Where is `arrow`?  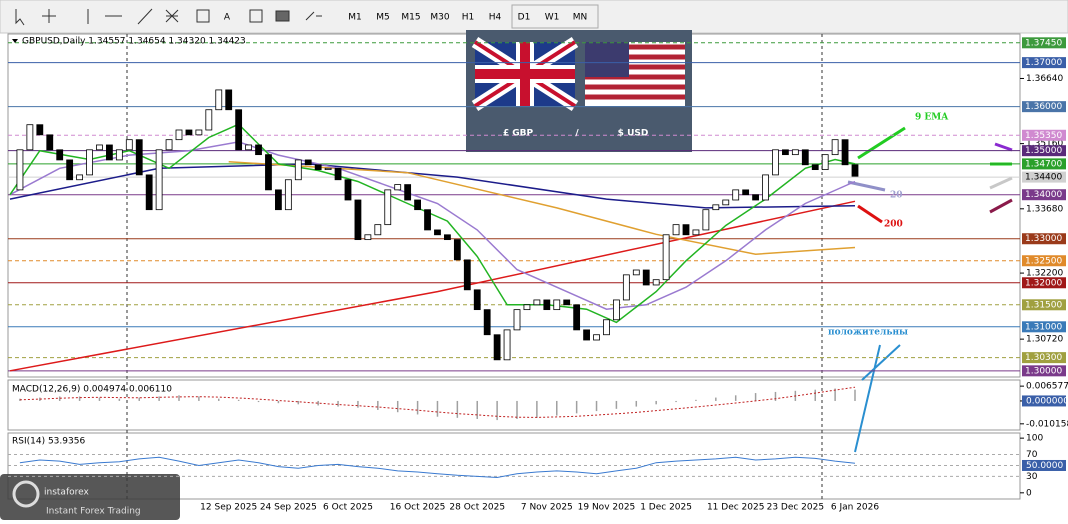 arrow is located at coordinates (1001, 206).